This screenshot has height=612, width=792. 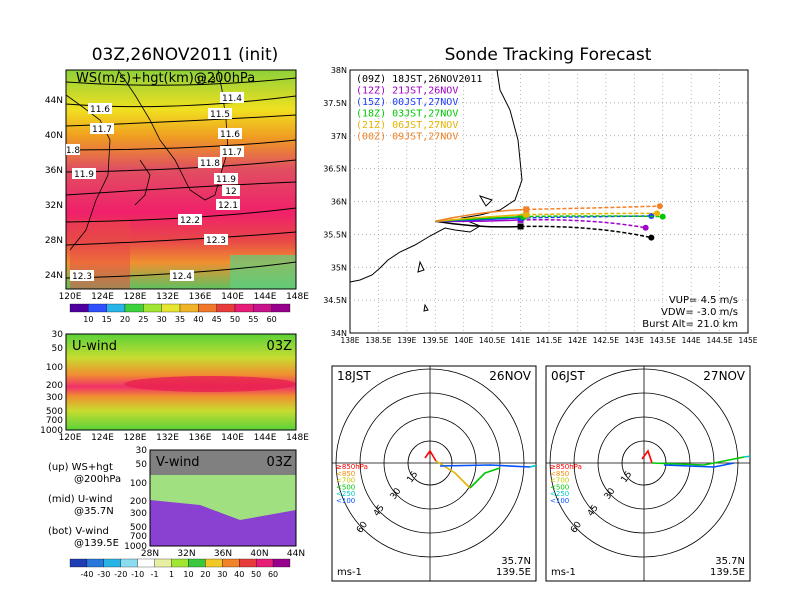 What do you see at coordinates (559, 494) in the screenshot?
I see `hodograph-legend-entry: <250` at bounding box center [559, 494].